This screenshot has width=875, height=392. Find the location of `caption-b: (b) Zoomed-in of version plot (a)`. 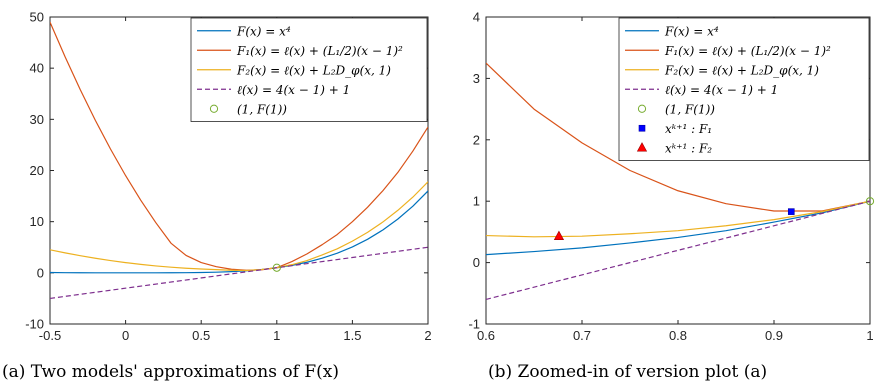

caption-b: (b) Zoomed-in of version plot (a) is located at coordinates (628, 372).